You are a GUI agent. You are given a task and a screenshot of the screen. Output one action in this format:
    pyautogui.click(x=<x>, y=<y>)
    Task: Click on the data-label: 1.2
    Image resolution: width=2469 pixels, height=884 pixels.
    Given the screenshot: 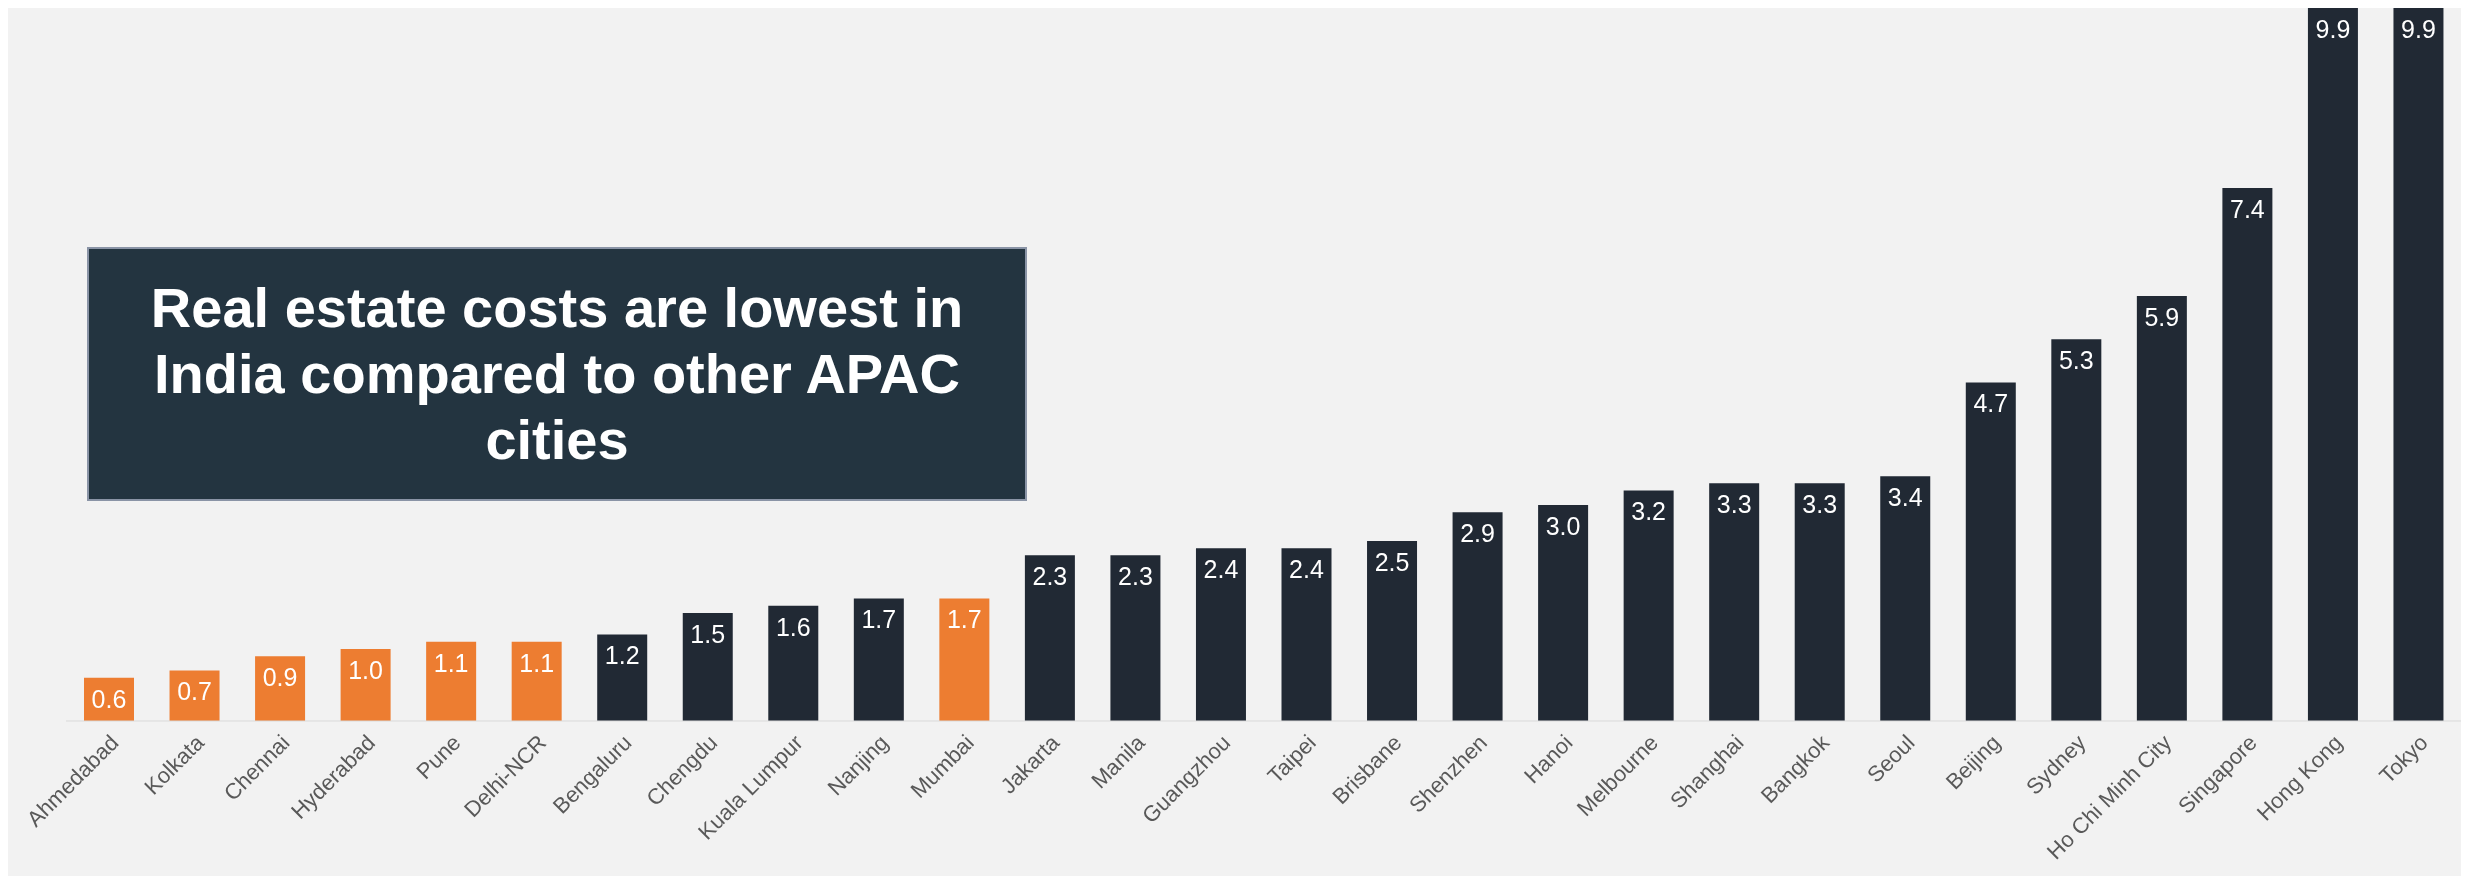 What is the action you would take?
    pyautogui.click(x=622, y=655)
    